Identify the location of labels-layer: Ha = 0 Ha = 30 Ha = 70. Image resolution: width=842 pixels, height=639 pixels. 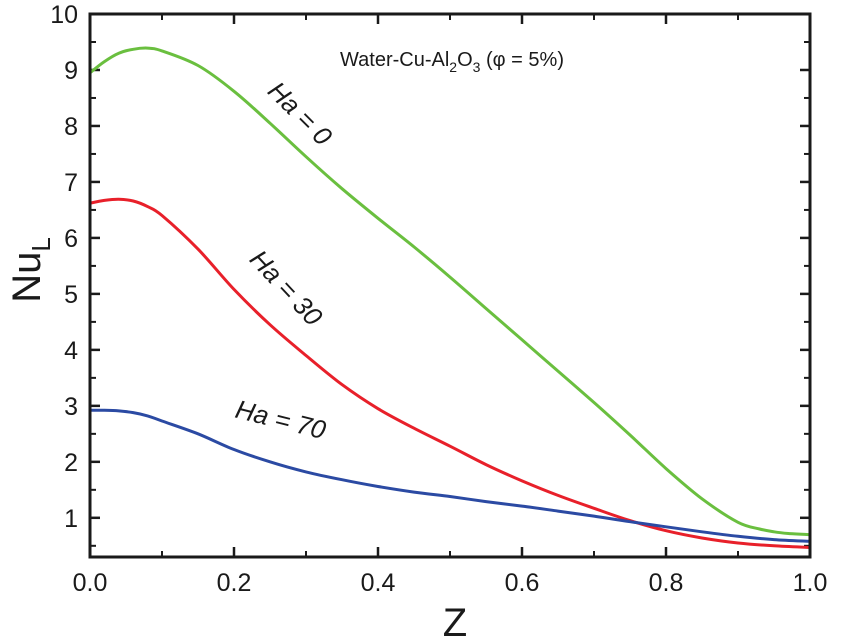
(286, 260).